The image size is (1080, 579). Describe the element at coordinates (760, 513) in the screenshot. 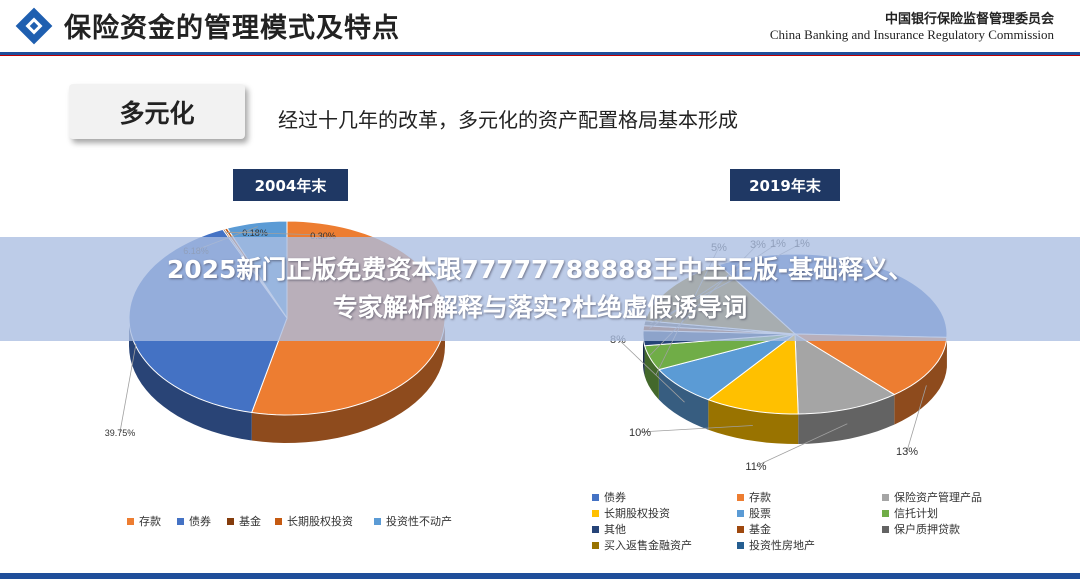

I see `legend-label: 股票` at that location.